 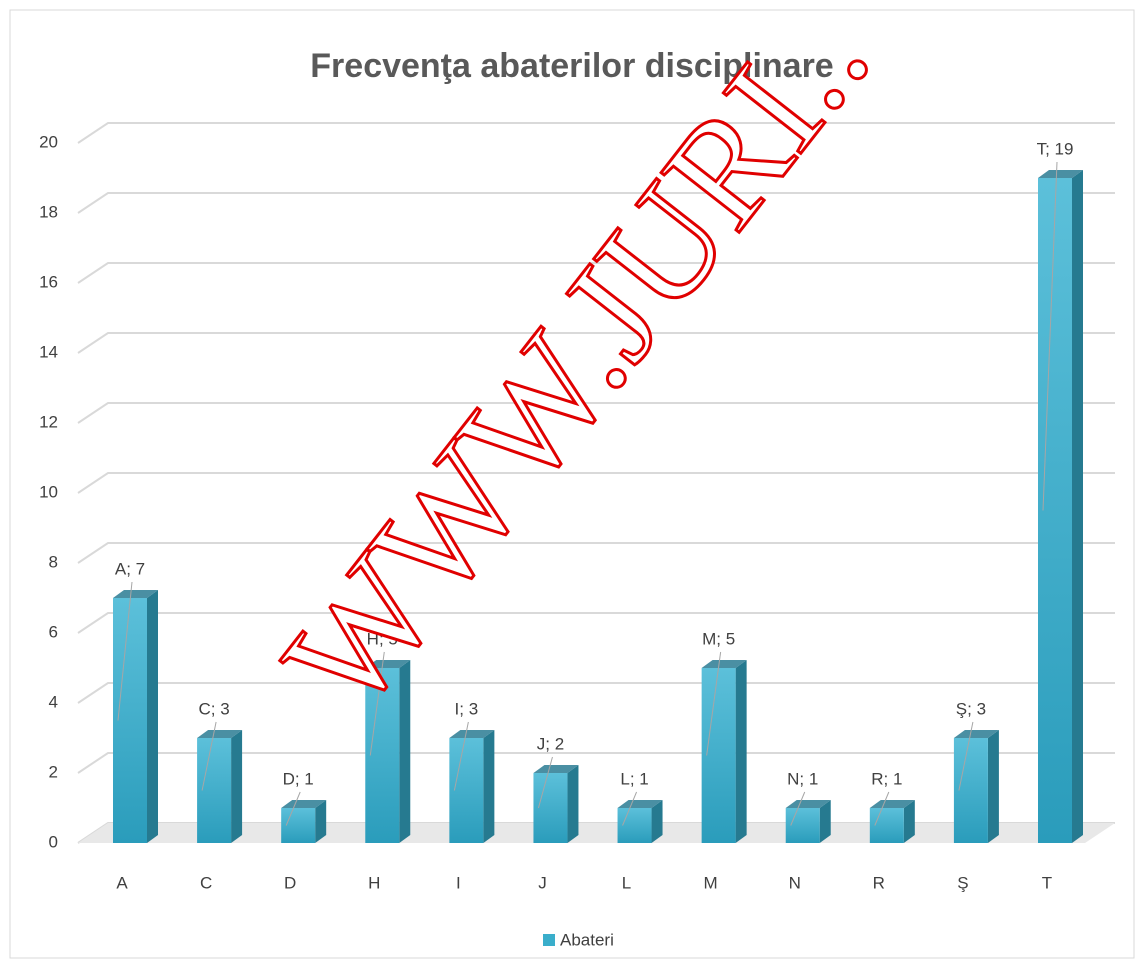 I want to click on y-tick-label: 14, so click(x=48, y=351).